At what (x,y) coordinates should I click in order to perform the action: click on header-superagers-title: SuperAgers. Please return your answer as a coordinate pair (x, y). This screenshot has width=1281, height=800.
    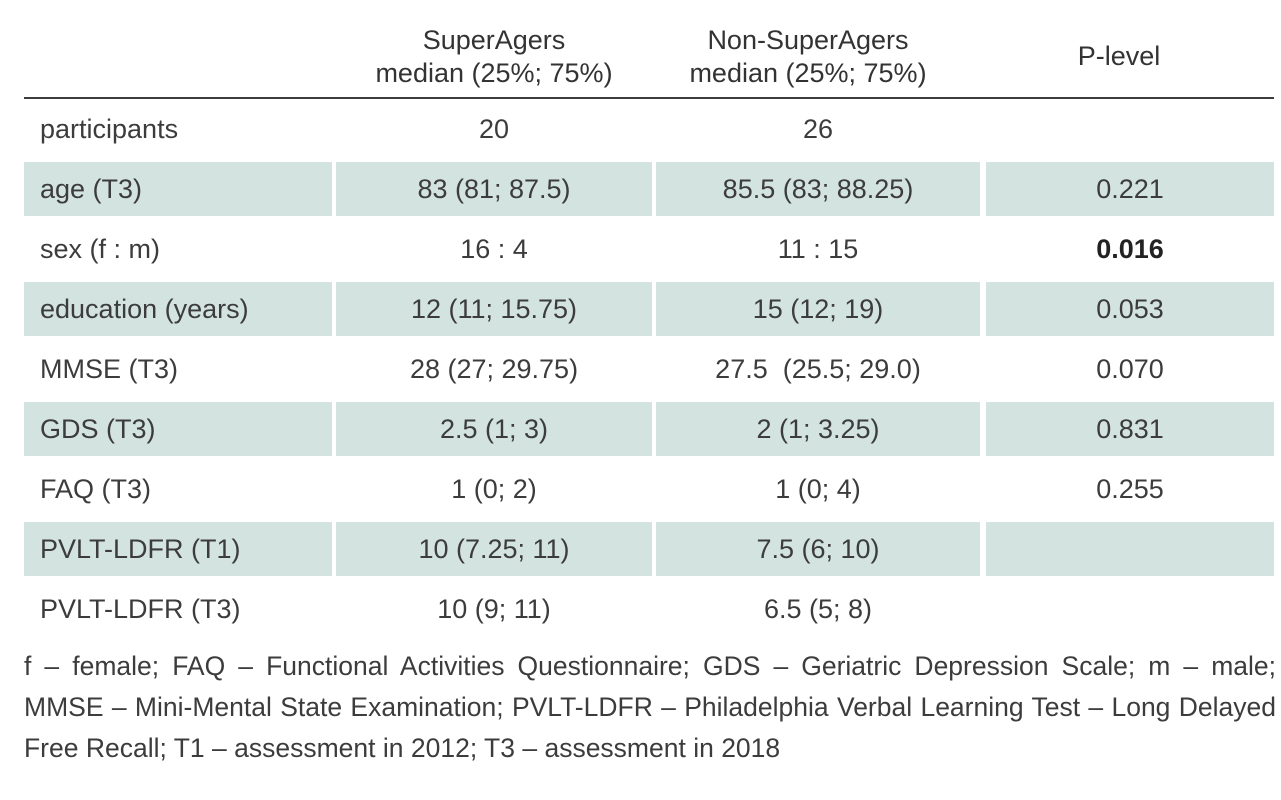
    Looking at the image, I should click on (494, 39).